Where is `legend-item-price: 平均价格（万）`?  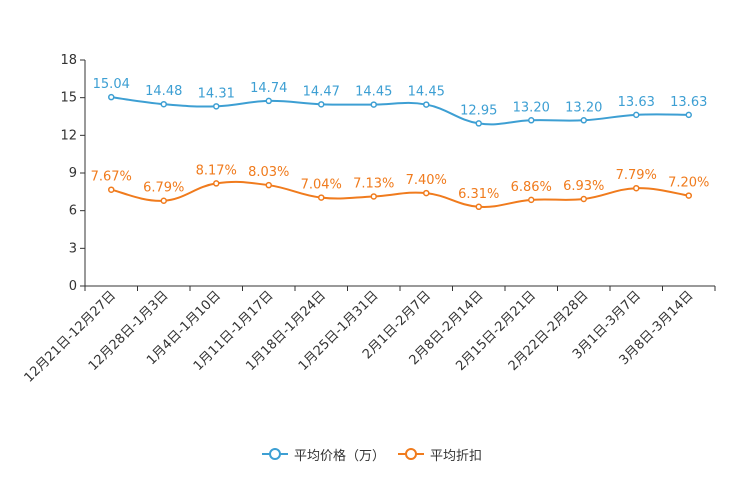
legend-item-price: 平均价格（万） is located at coordinates (323, 454).